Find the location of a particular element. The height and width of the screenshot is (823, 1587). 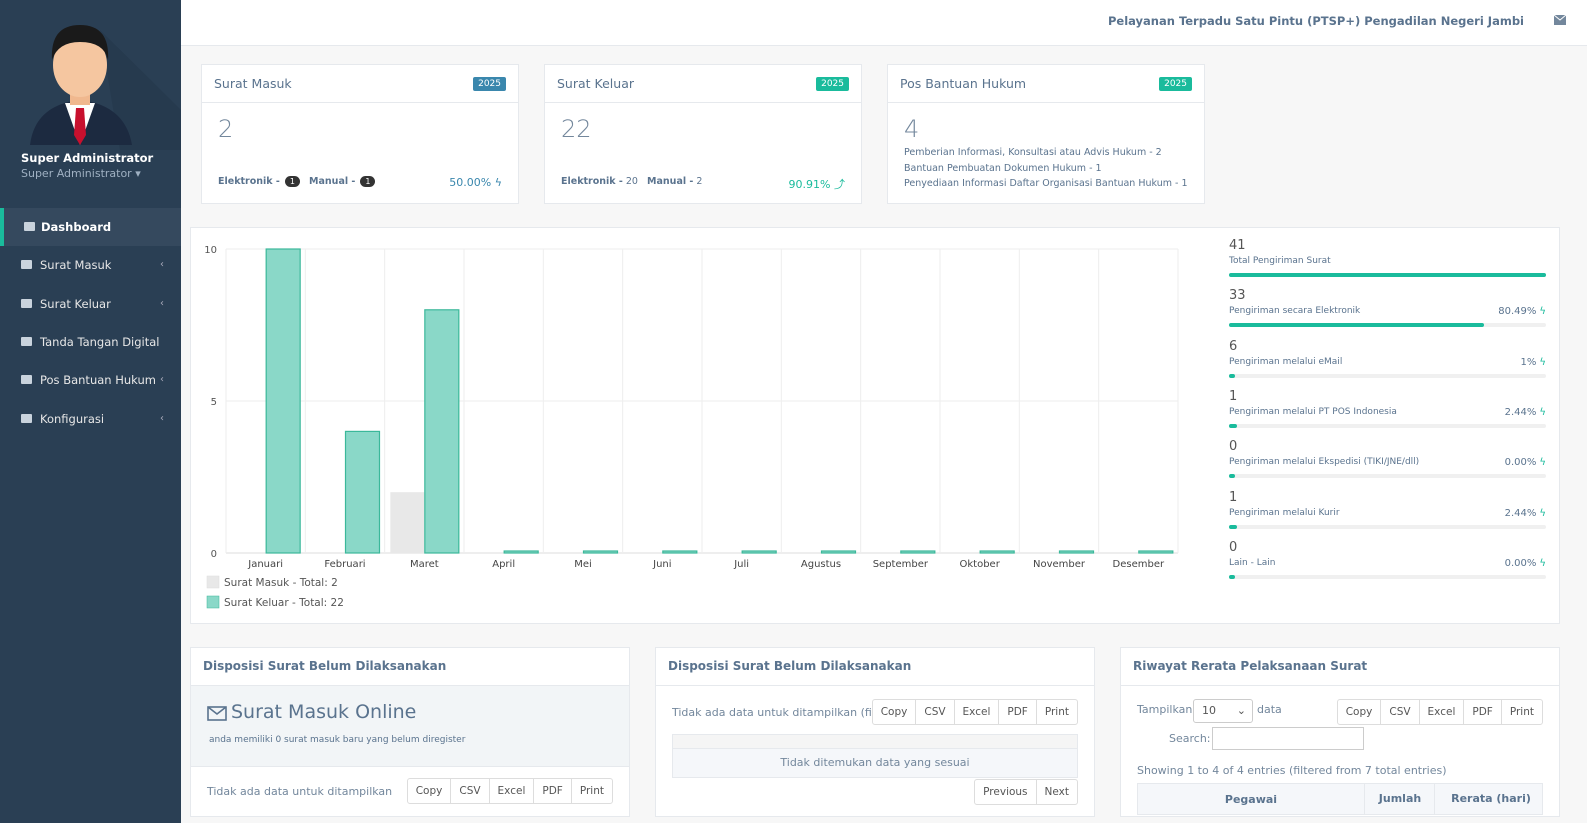

card-title: Surat Keluar is located at coordinates (595, 83).